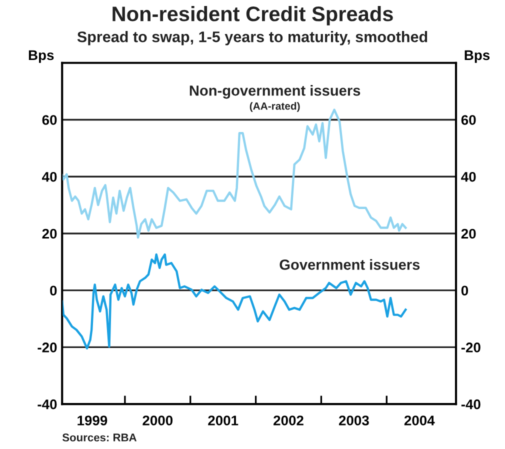  What do you see at coordinates (252, 38) in the screenshot?
I see `chart-subtitle: Spread to swap, 1-5 years to maturity, smoothed` at bounding box center [252, 38].